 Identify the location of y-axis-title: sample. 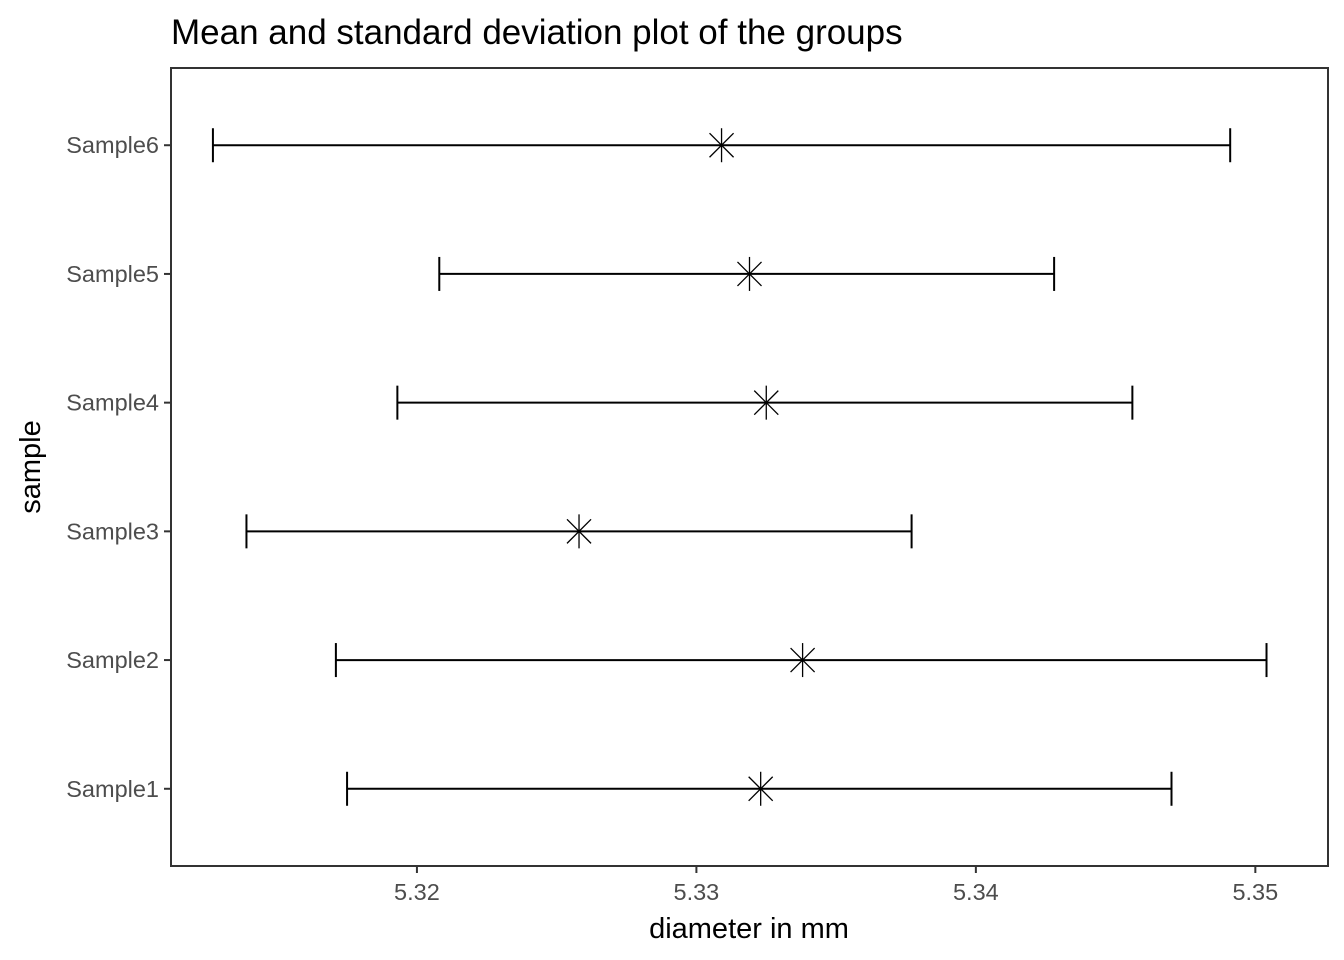
(31, 467).